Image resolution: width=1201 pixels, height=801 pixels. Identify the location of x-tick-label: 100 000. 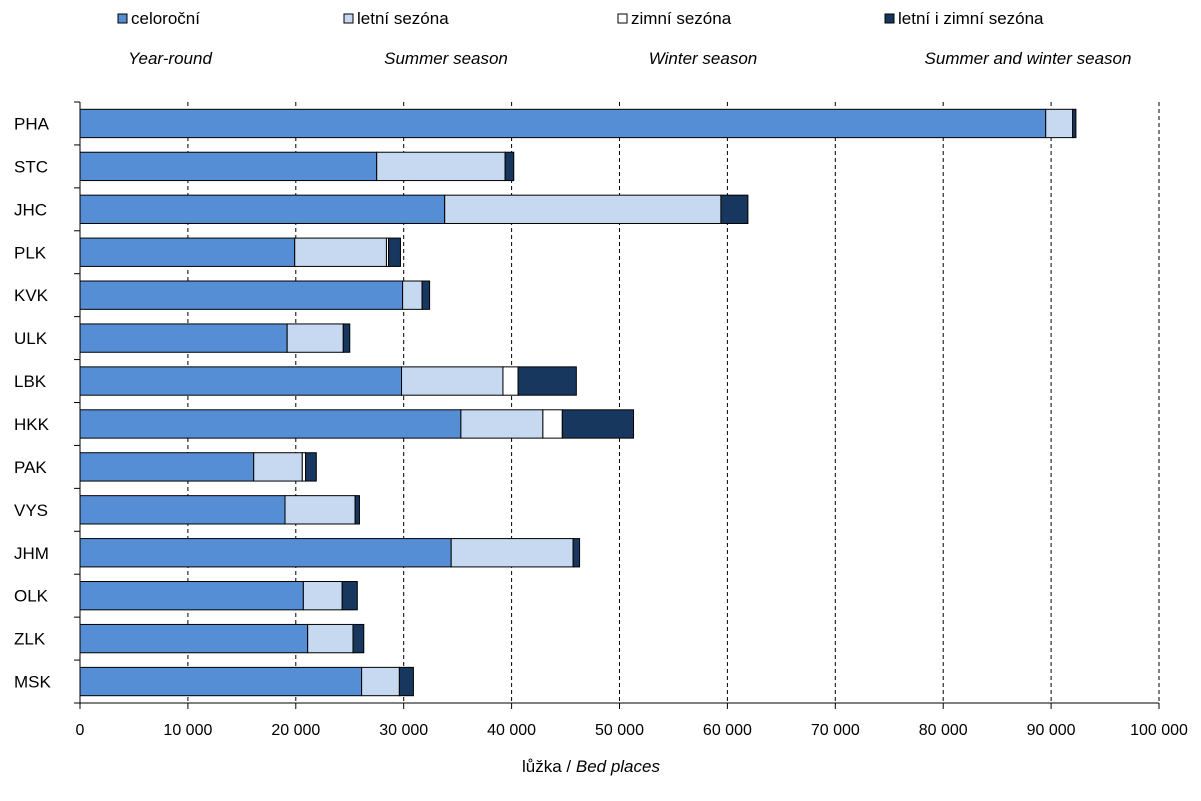
(1159, 730).